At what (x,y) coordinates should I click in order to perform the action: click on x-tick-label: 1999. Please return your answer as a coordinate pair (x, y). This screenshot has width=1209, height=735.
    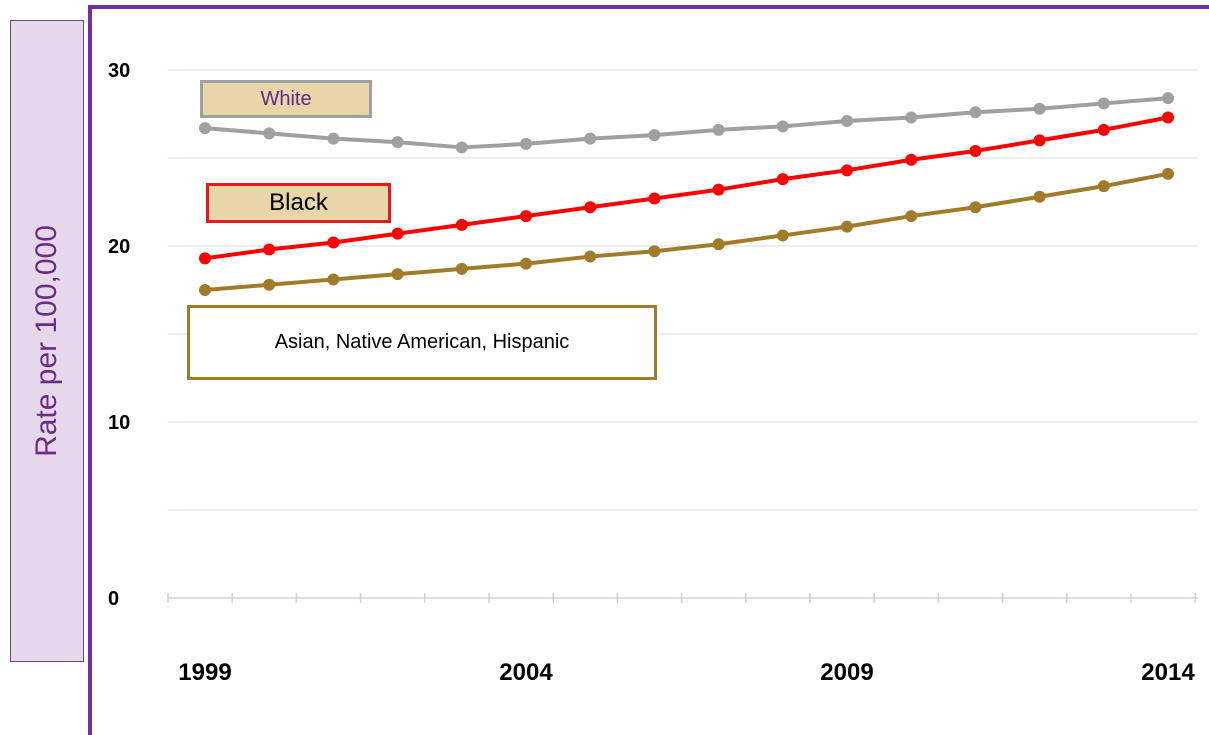
    Looking at the image, I should click on (204, 672).